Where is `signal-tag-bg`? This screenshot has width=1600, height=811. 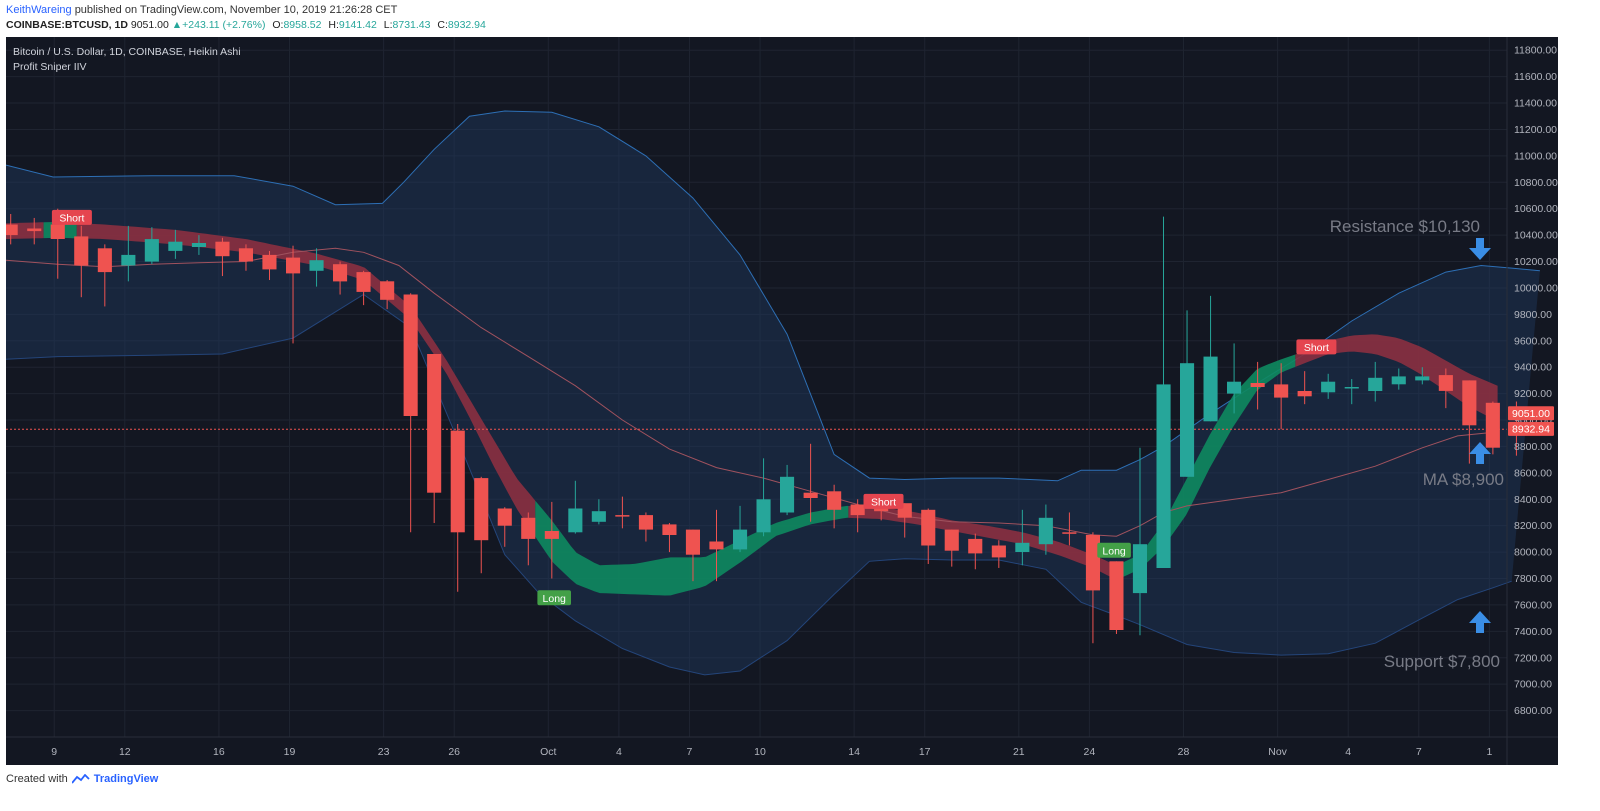 signal-tag-bg is located at coordinates (883, 501).